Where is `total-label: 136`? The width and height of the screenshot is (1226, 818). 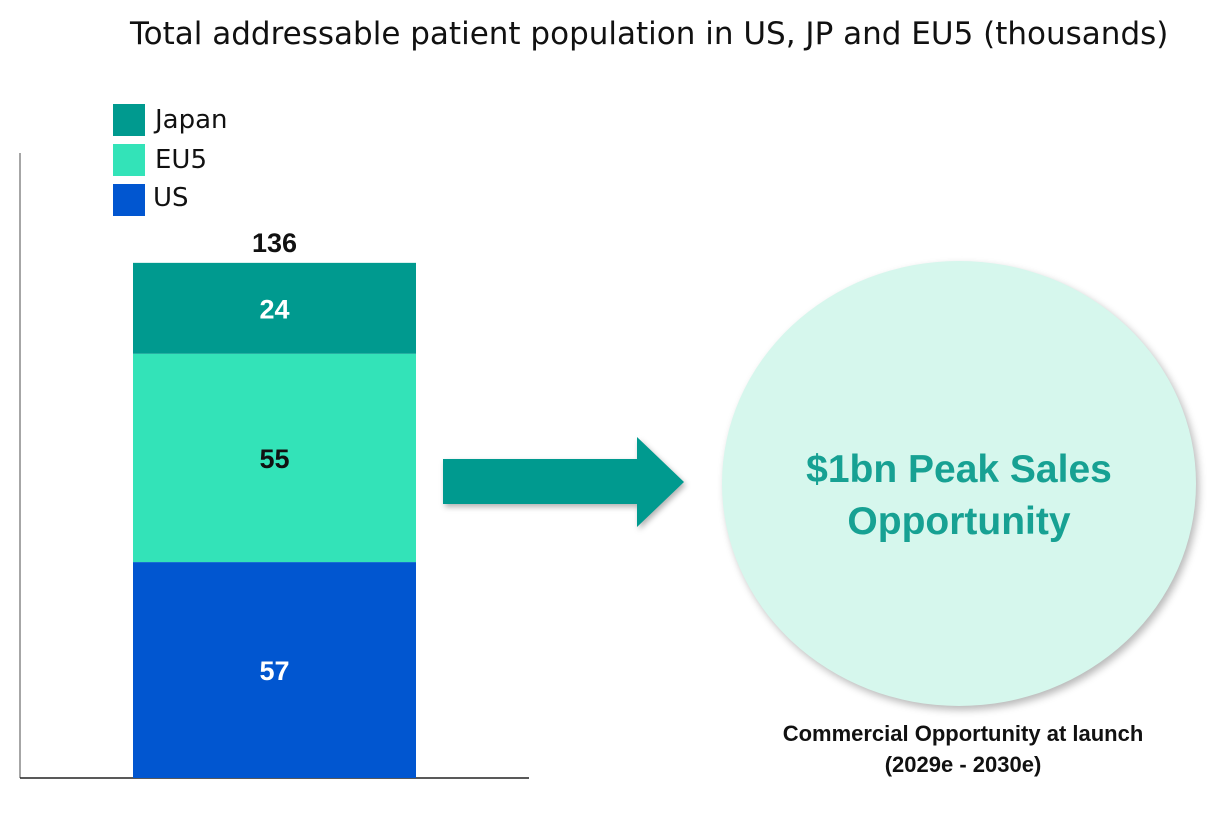 total-label: 136 is located at coordinates (274, 243).